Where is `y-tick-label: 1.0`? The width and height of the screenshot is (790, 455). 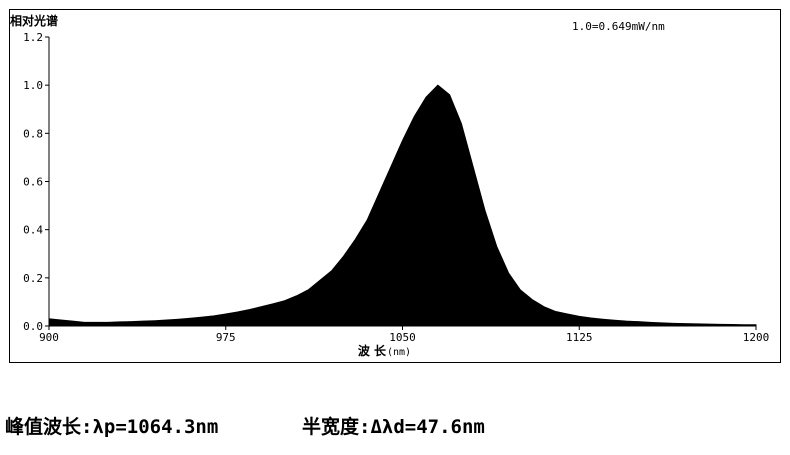 y-tick-label: 1.0 is located at coordinates (33, 85).